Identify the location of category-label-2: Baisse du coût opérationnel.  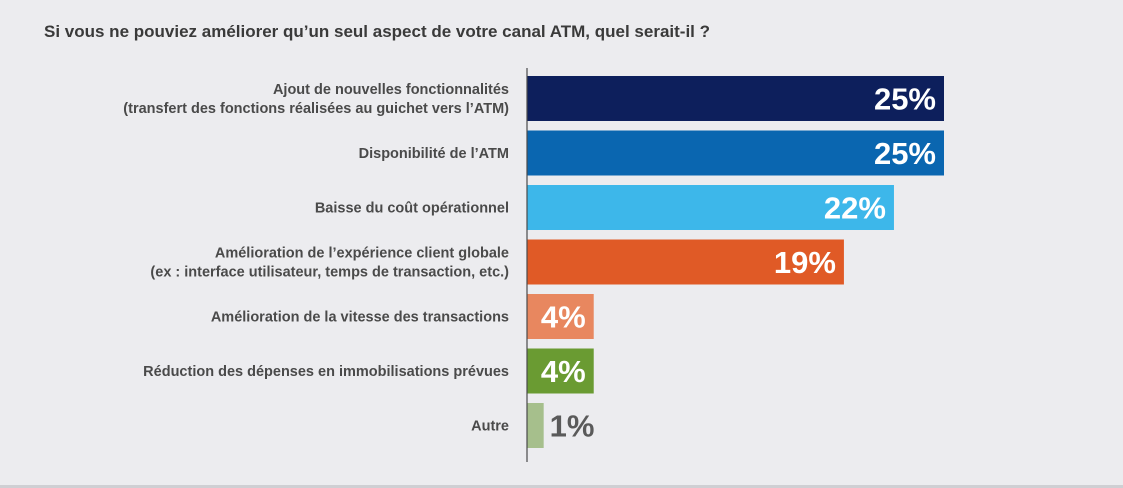
(412, 209).